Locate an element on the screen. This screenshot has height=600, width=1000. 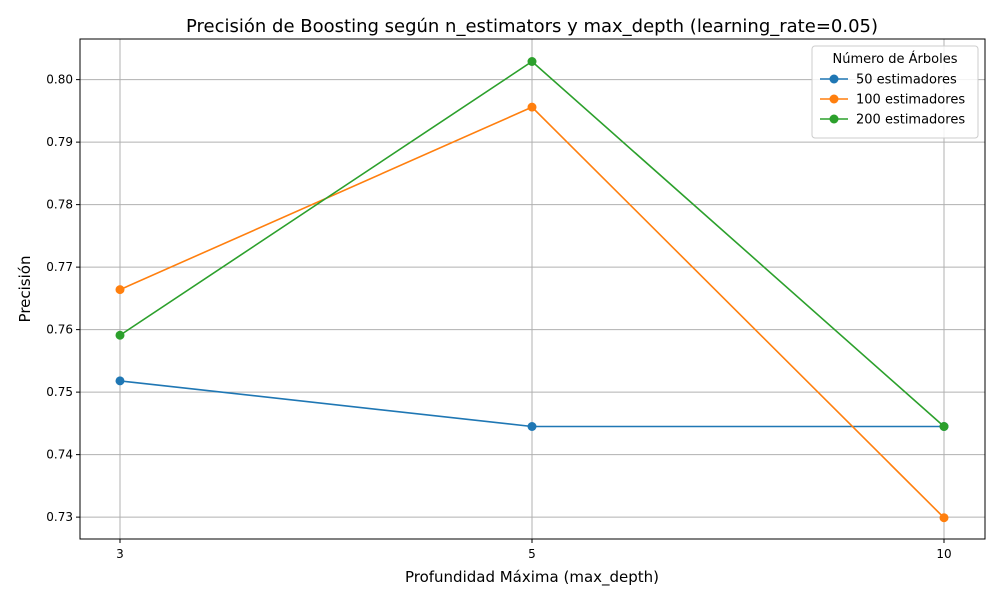
y-tick-label: 0.75 is located at coordinates (59, 392).